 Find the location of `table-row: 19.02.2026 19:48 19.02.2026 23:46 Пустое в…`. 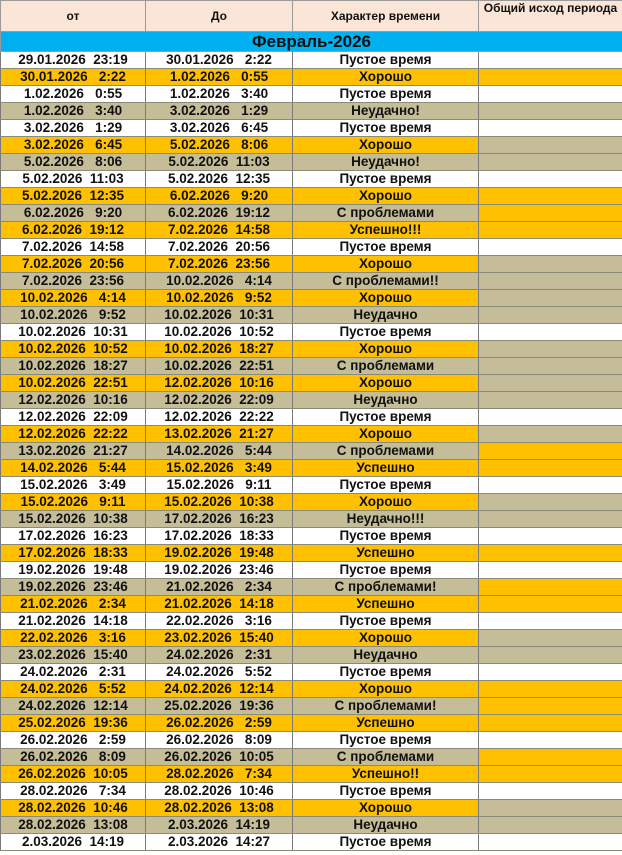

table-row: 19.02.2026 19:48 19.02.2026 23:46 Пустое в… is located at coordinates (311, 570).